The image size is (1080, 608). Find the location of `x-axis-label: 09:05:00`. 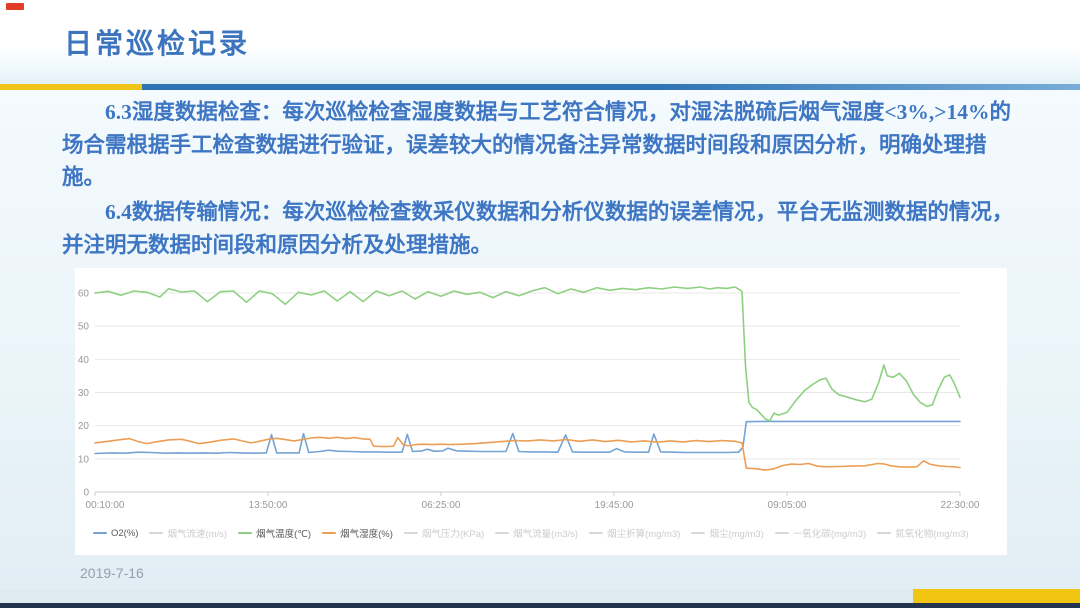

x-axis-label: 09:05:00 is located at coordinates (787, 505).